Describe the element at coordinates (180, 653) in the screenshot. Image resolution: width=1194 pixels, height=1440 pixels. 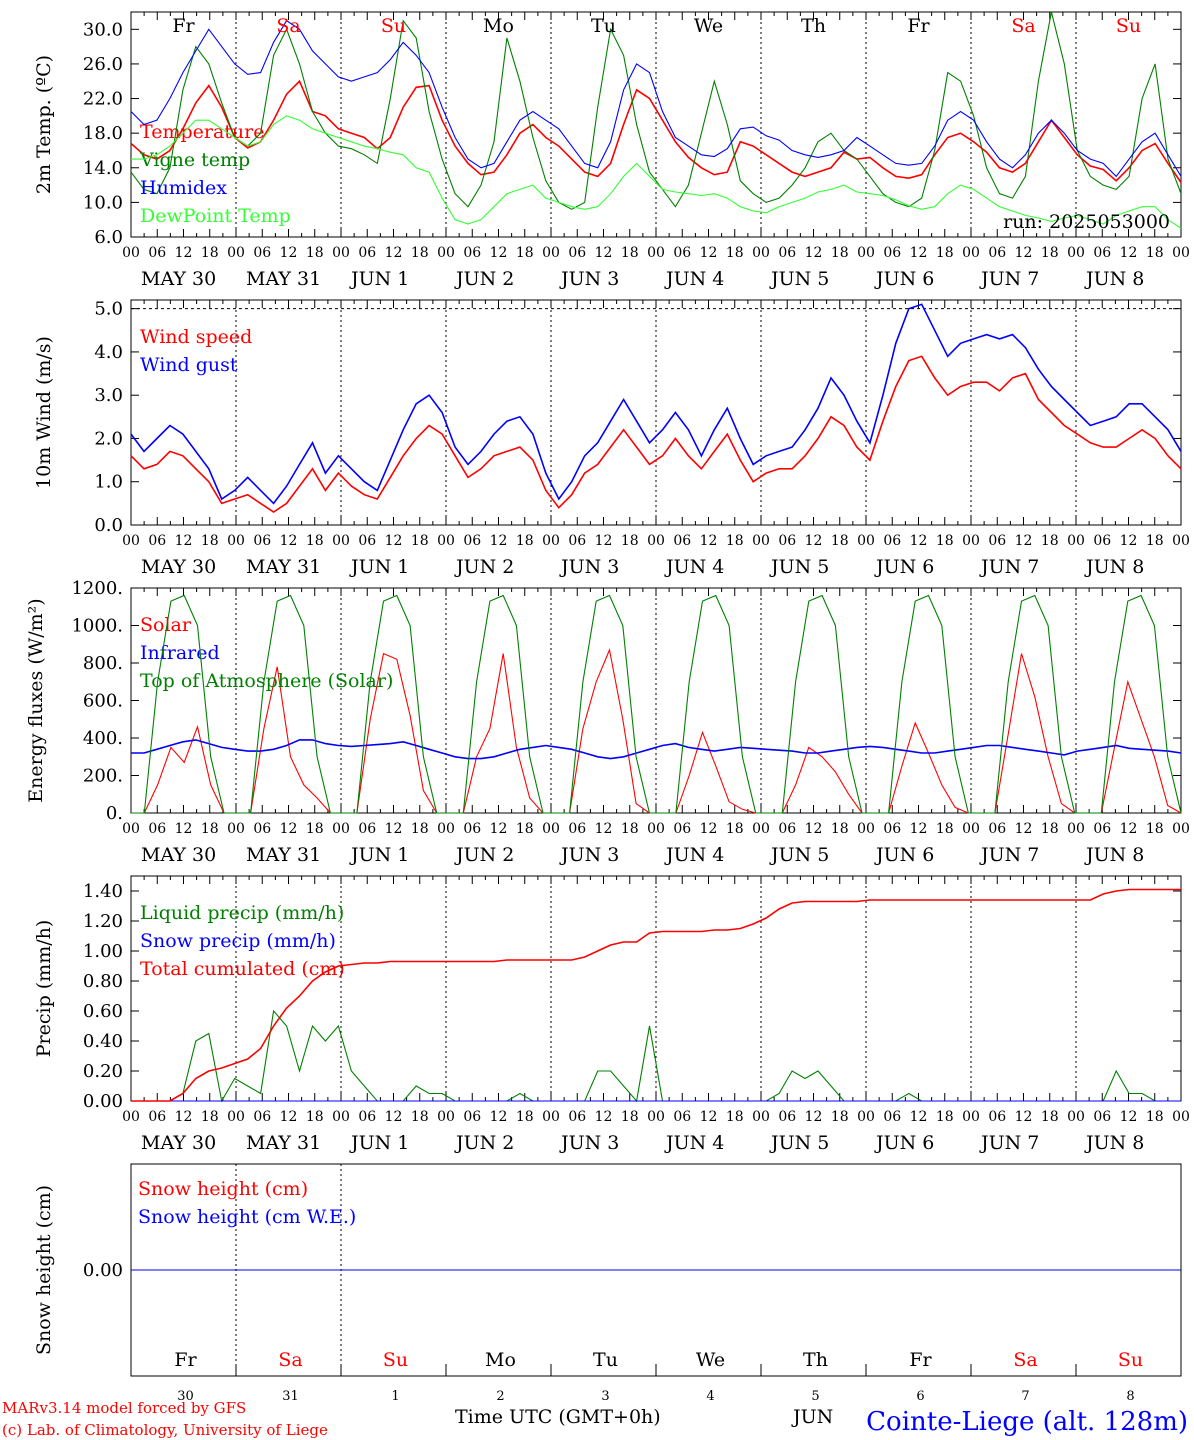
I see `legend-entry: Infrared` at that location.